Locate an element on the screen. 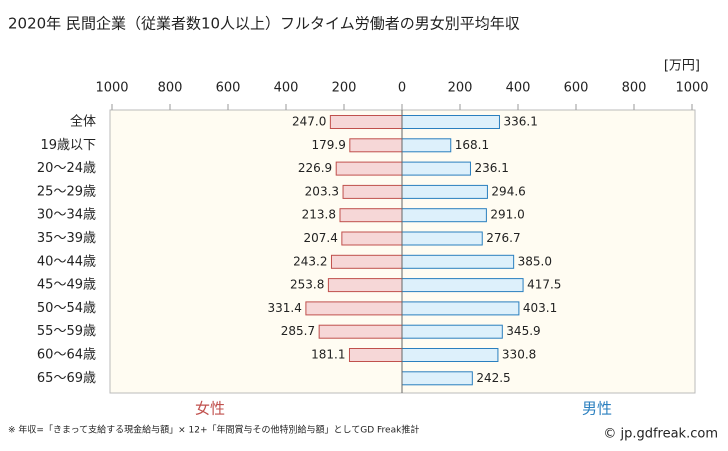 This screenshot has width=728, height=451. y-tick-label: 30～34歳 is located at coordinates (66, 215).